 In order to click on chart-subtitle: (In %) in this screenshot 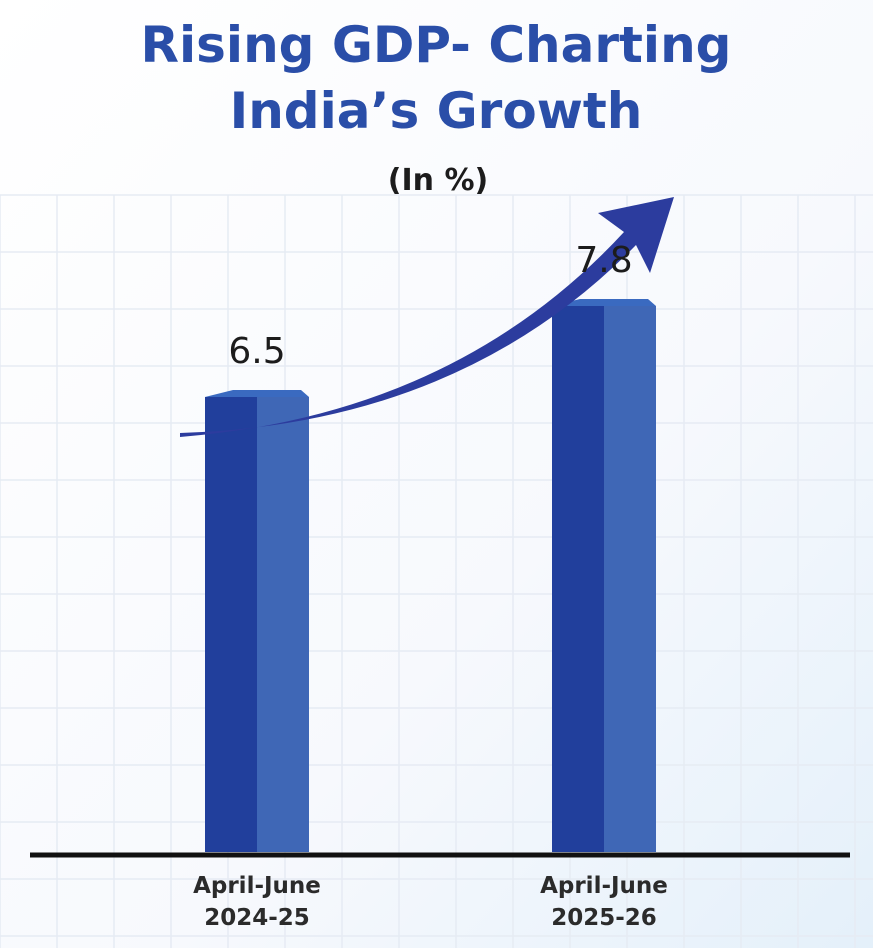, I will do `click(438, 180)`.